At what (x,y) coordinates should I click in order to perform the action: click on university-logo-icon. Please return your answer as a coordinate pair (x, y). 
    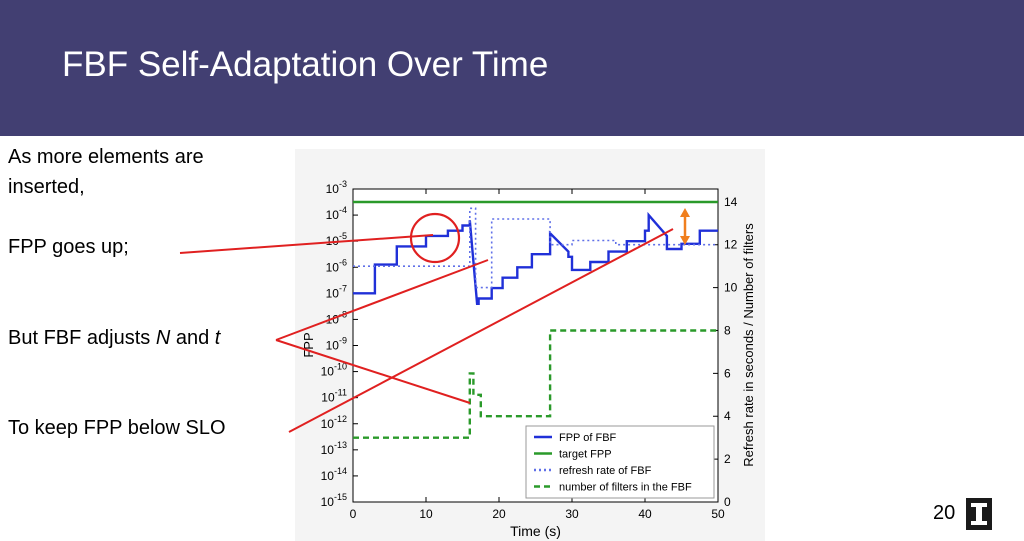
    Looking at the image, I should click on (979, 514).